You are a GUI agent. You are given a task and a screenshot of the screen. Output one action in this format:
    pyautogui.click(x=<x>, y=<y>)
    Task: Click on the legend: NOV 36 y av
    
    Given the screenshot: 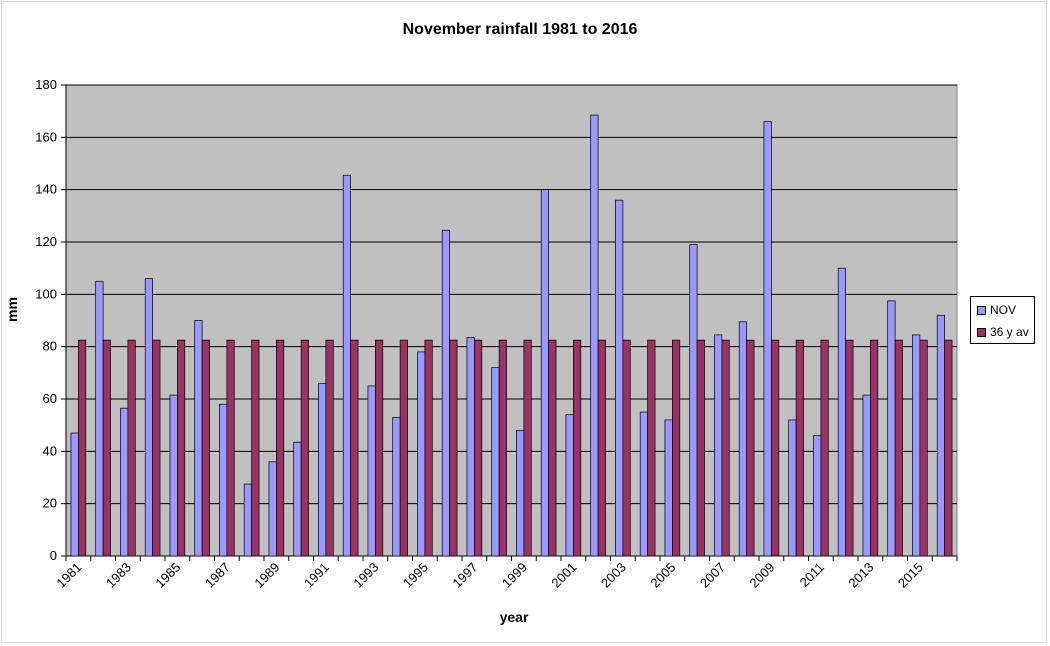 What is the action you would take?
    pyautogui.click(x=1002, y=320)
    